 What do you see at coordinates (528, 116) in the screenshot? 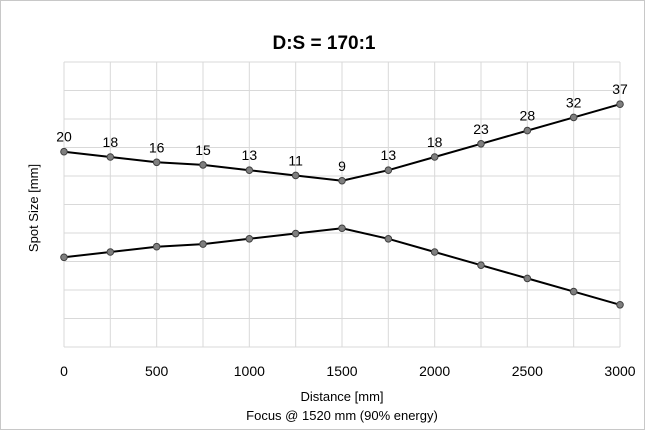
I see `data-label: 28` at bounding box center [528, 116].